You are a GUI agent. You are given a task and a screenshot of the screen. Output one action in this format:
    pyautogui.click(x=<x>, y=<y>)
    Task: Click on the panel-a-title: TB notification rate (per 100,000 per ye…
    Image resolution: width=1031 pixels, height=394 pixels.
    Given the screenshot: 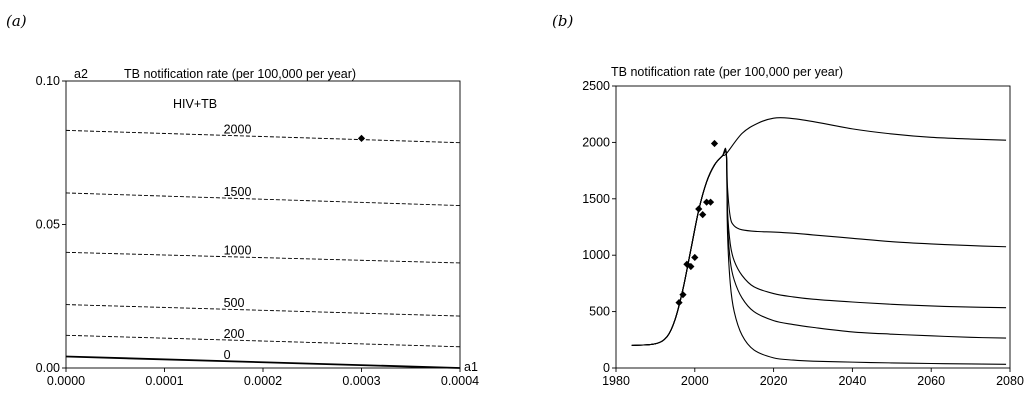 What is the action you would take?
    pyautogui.click(x=240, y=74)
    